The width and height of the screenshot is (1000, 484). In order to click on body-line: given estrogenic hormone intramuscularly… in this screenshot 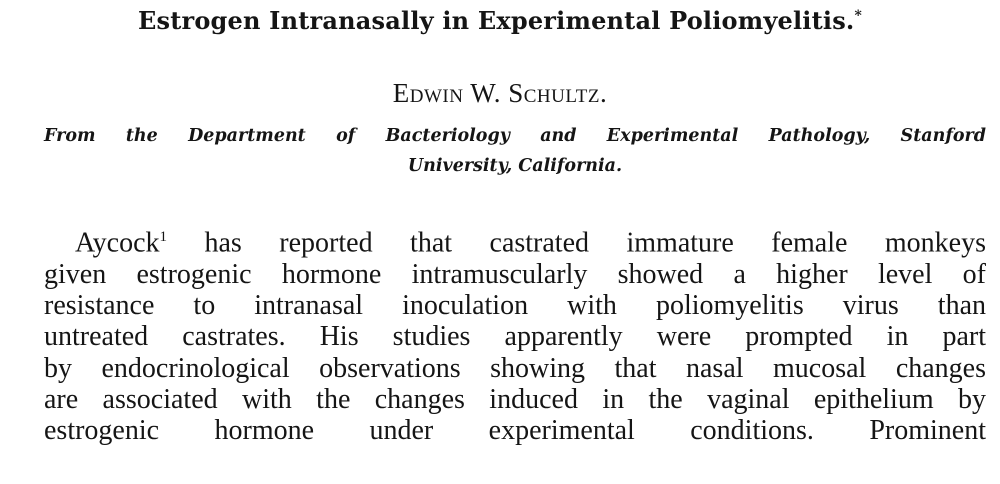, I will do `click(515, 274)`.